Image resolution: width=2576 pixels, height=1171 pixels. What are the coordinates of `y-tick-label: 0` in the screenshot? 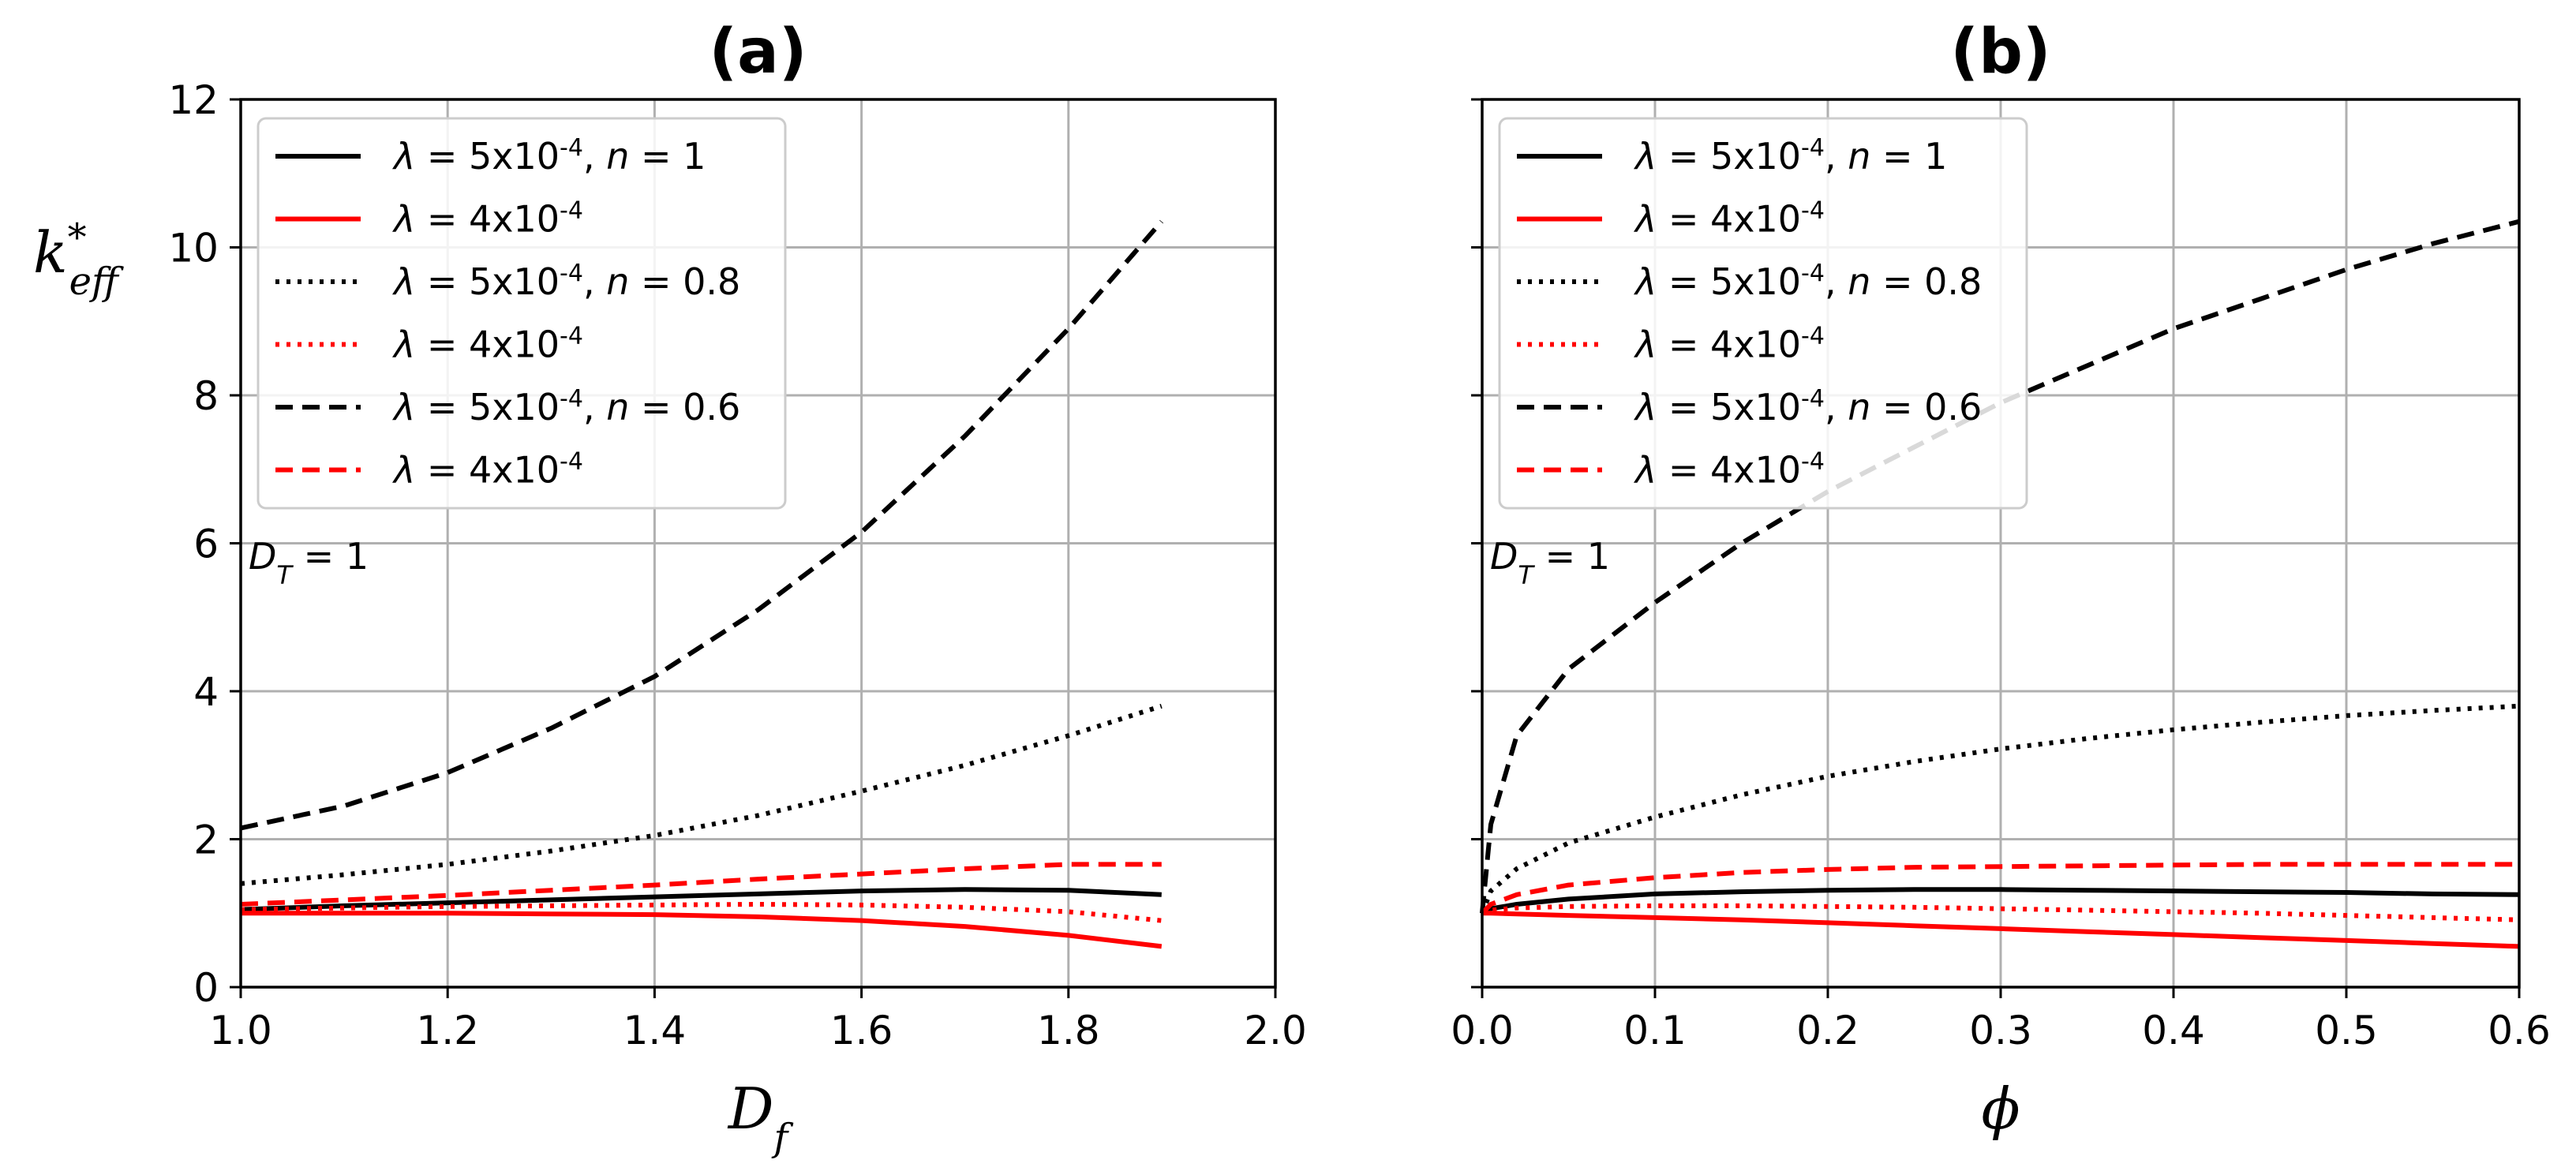 It's located at (206, 988).